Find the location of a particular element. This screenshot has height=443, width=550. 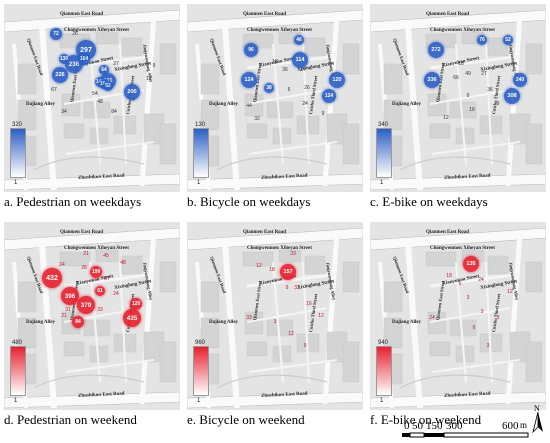

north-arrow: N is located at coordinates (538, 419).